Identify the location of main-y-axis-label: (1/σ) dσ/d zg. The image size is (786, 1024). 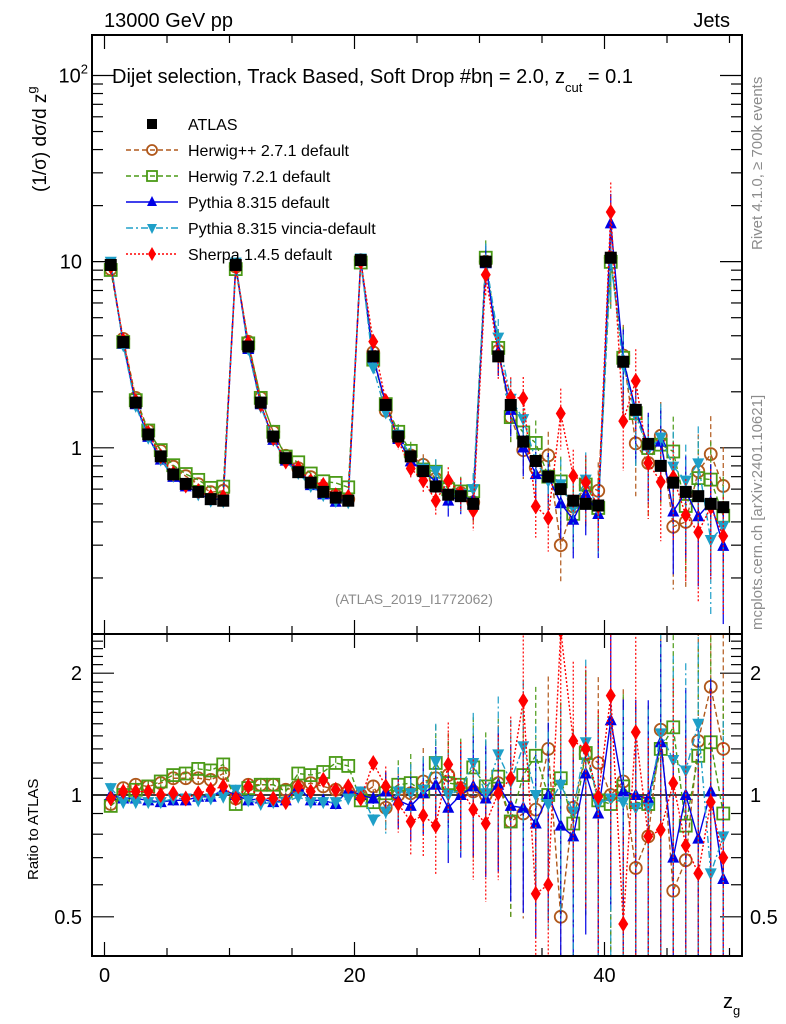
(37, 139).